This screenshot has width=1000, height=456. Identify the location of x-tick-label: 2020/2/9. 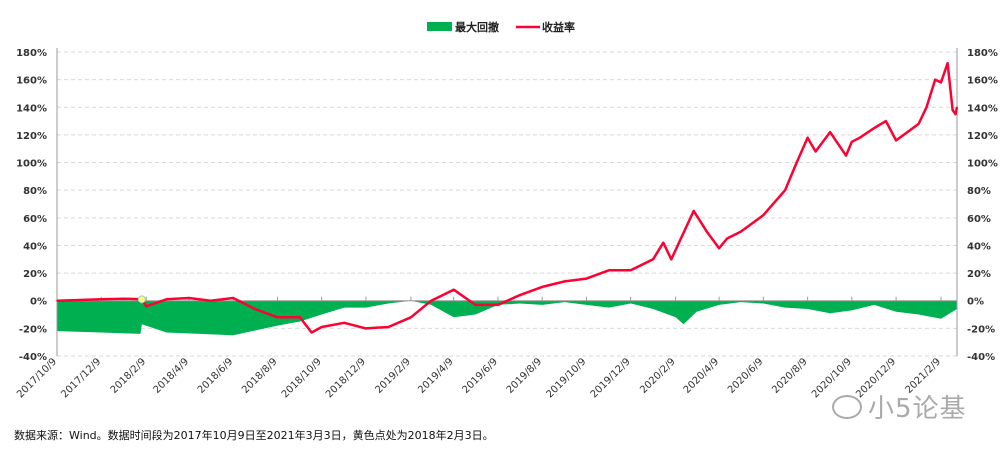
(658, 376).